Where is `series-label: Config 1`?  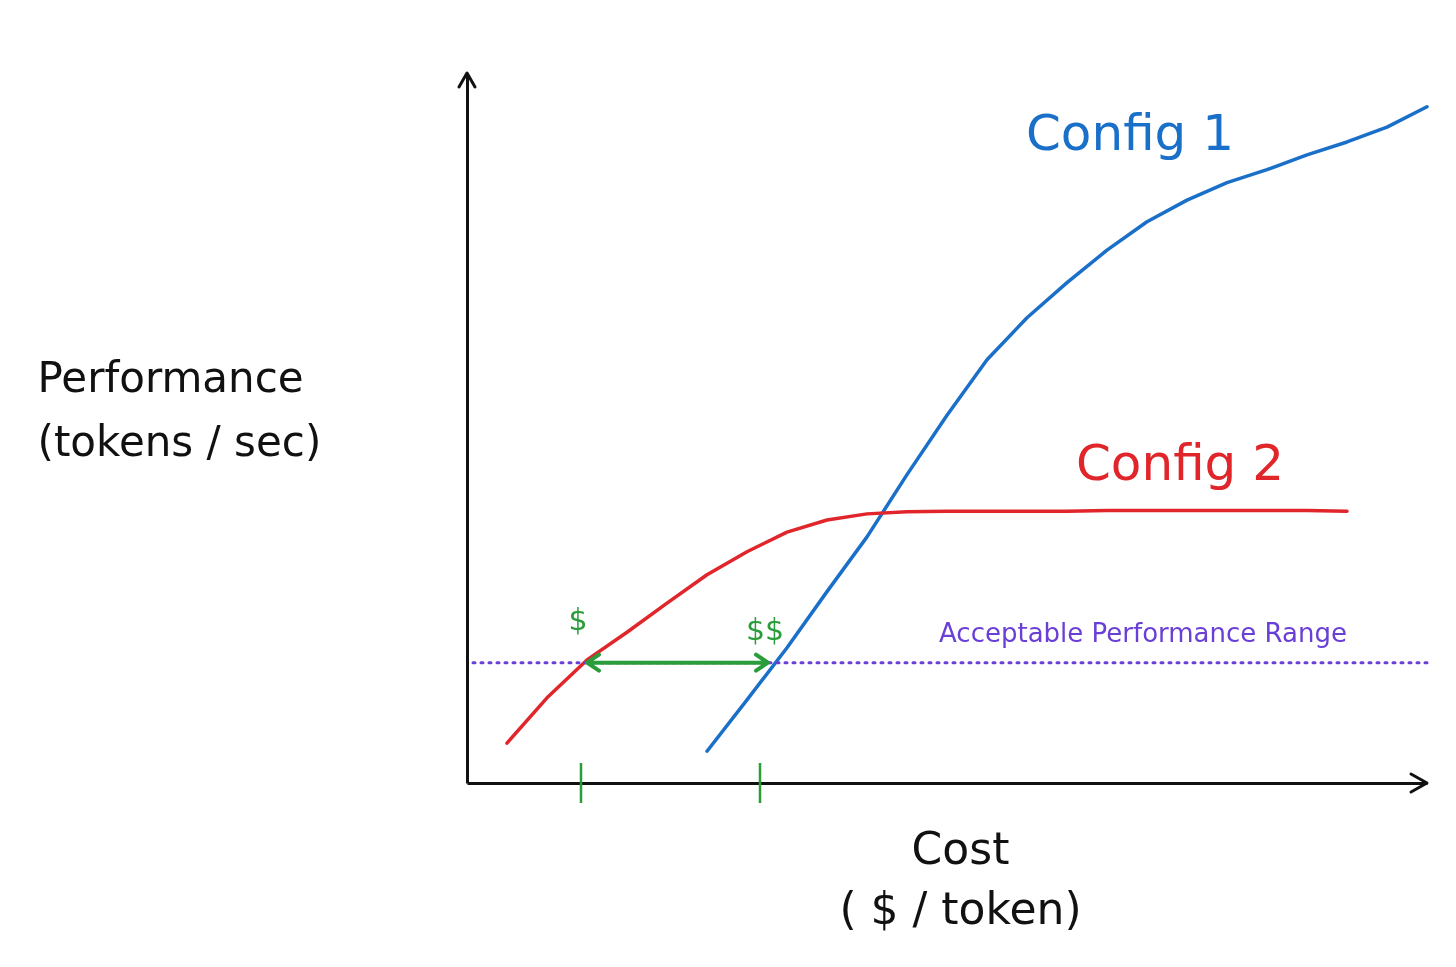
series-label: Config 1 is located at coordinates (1130, 132).